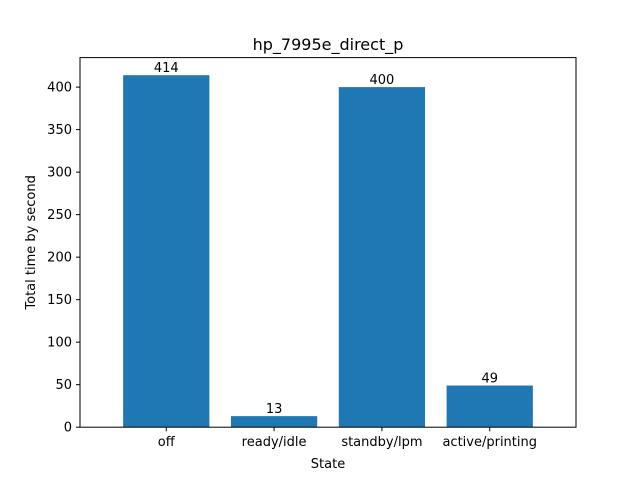 This screenshot has width=640, height=480. What do you see at coordinates (167, 442) in the screenshot?
I see `x-tick-label-off: off` at bounding box center [167, 442].